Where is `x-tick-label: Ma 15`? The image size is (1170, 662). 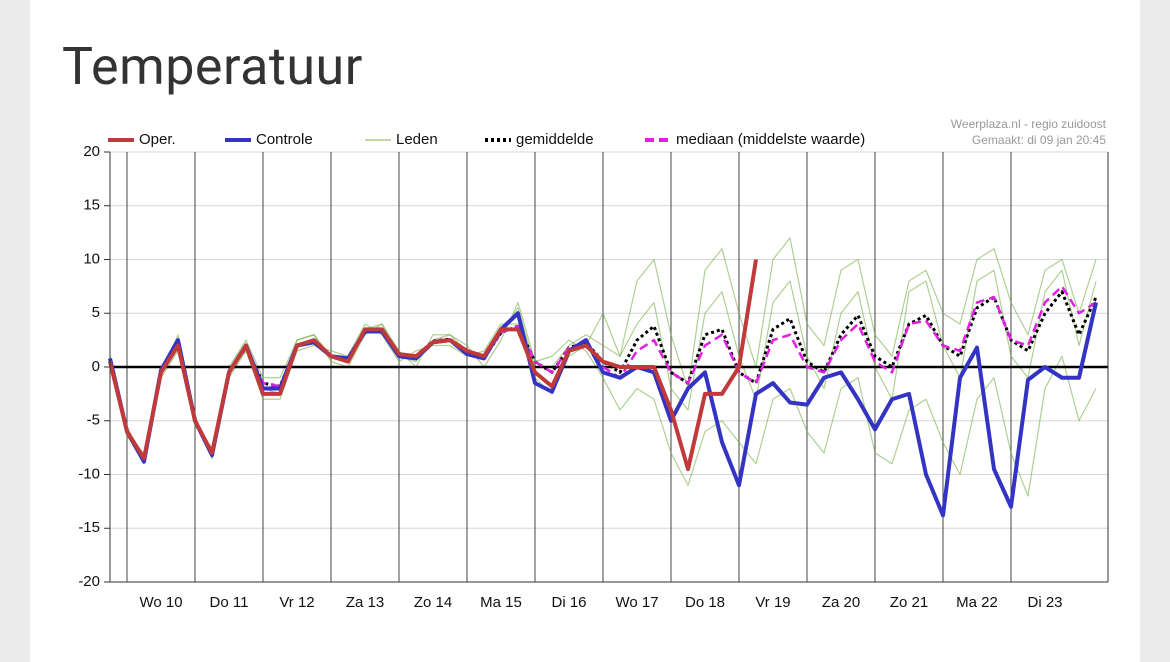 x-tick-label: Ma 15 is located at coordinates (501, 602).